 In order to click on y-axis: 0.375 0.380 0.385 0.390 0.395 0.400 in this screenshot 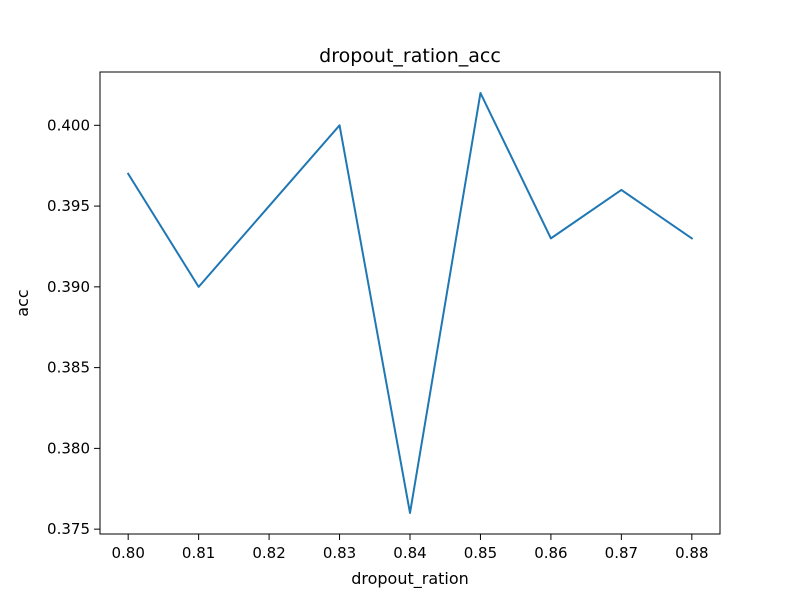, I will do `click(73, 327)`.